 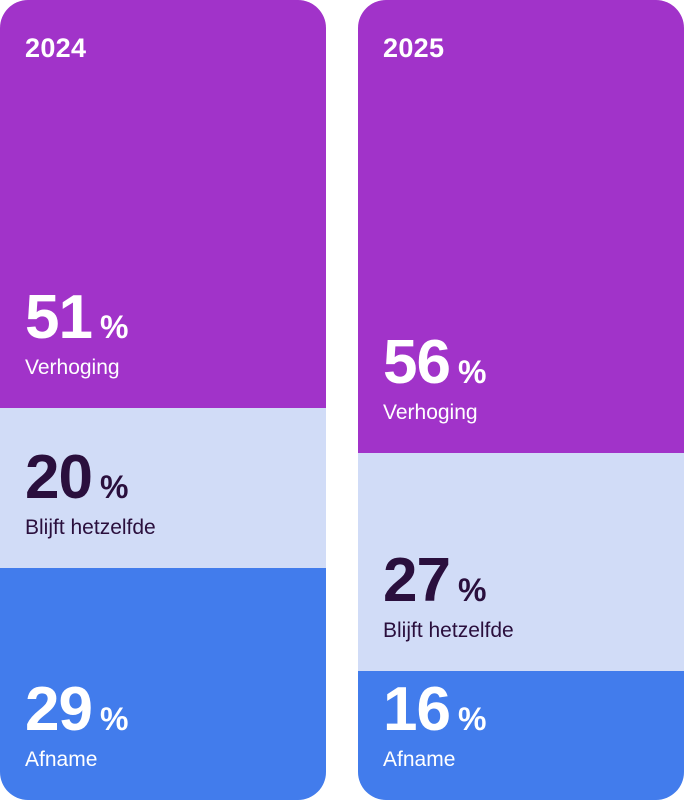 I want to click on segment-label-blijft-hetzelfde: 20% Blijft hetzelfde, so click(x=90, y=491).